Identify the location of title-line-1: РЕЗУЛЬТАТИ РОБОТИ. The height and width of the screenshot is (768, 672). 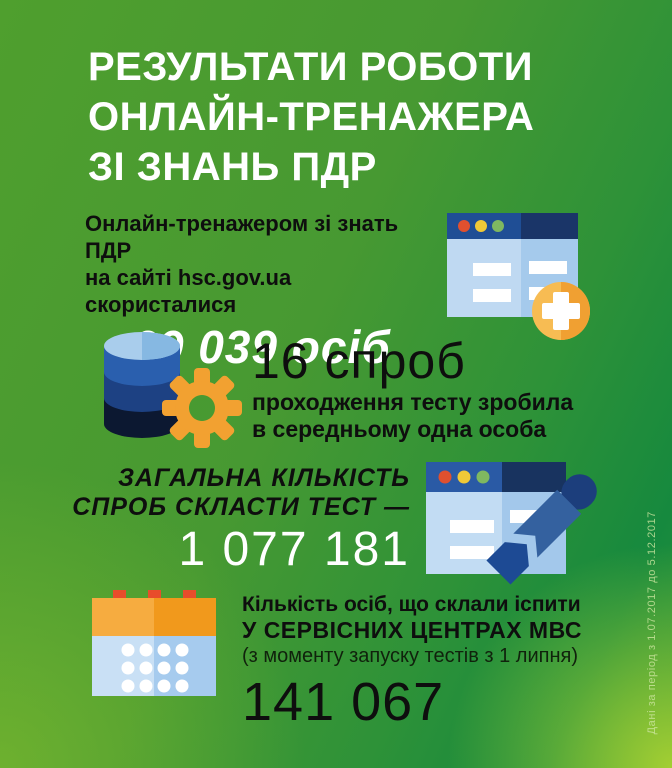
(310, 67).